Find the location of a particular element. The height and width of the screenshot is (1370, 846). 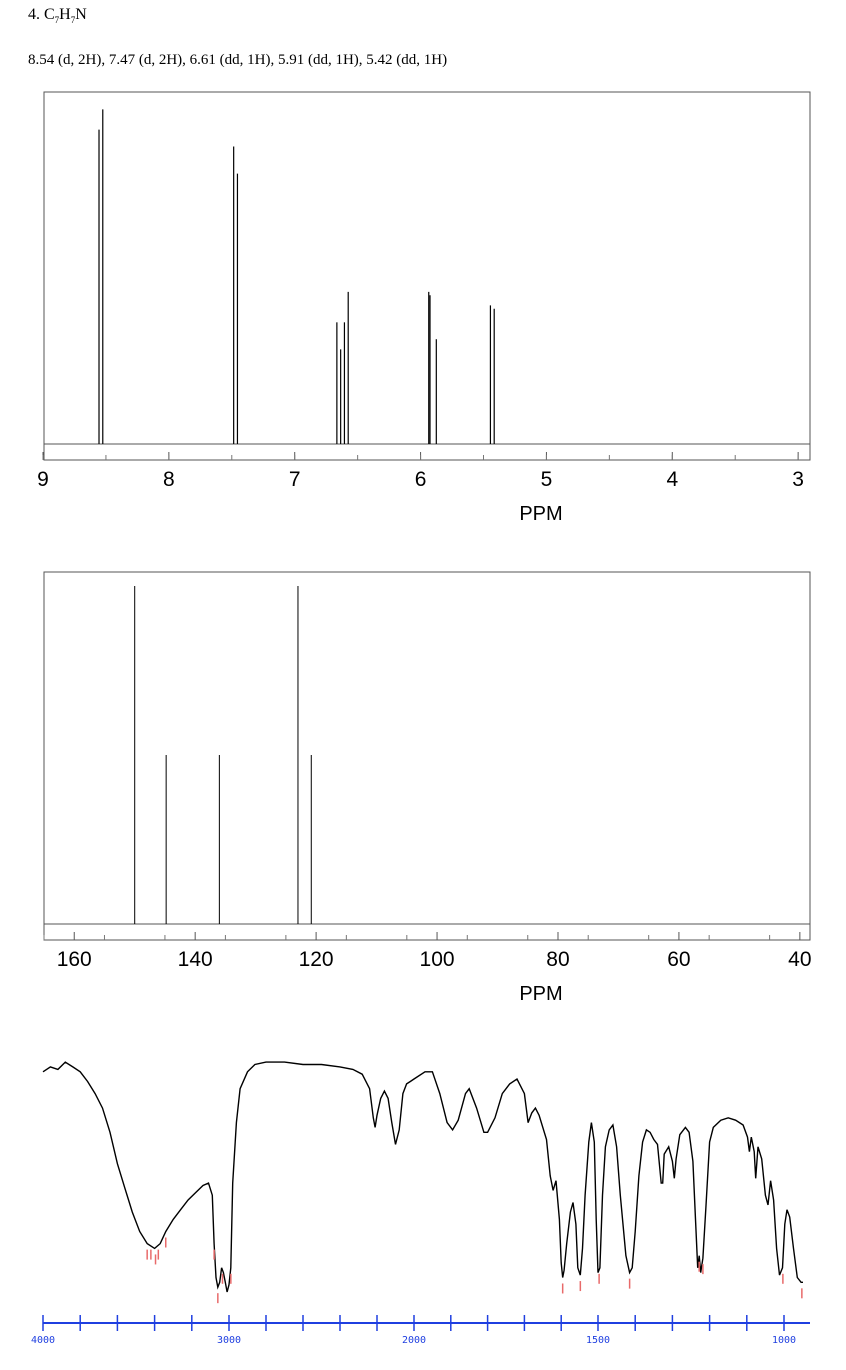

problem-title: 4. C7H7N is located at coordinates (57, 15).